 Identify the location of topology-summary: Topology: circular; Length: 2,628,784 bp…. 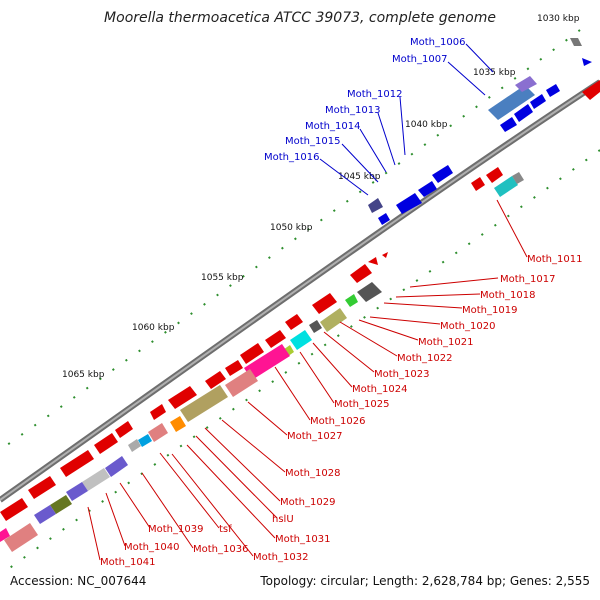
(424, 581).